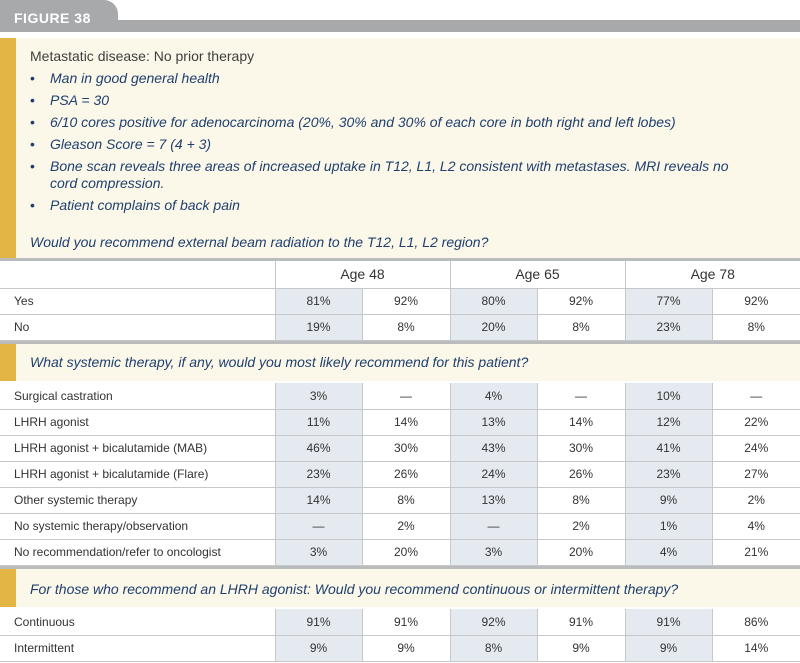  Describe the element at coordinates (400, 275) in the screenshot. I see `age-header-row: Age 48 Age 65 Age 78` at that location.